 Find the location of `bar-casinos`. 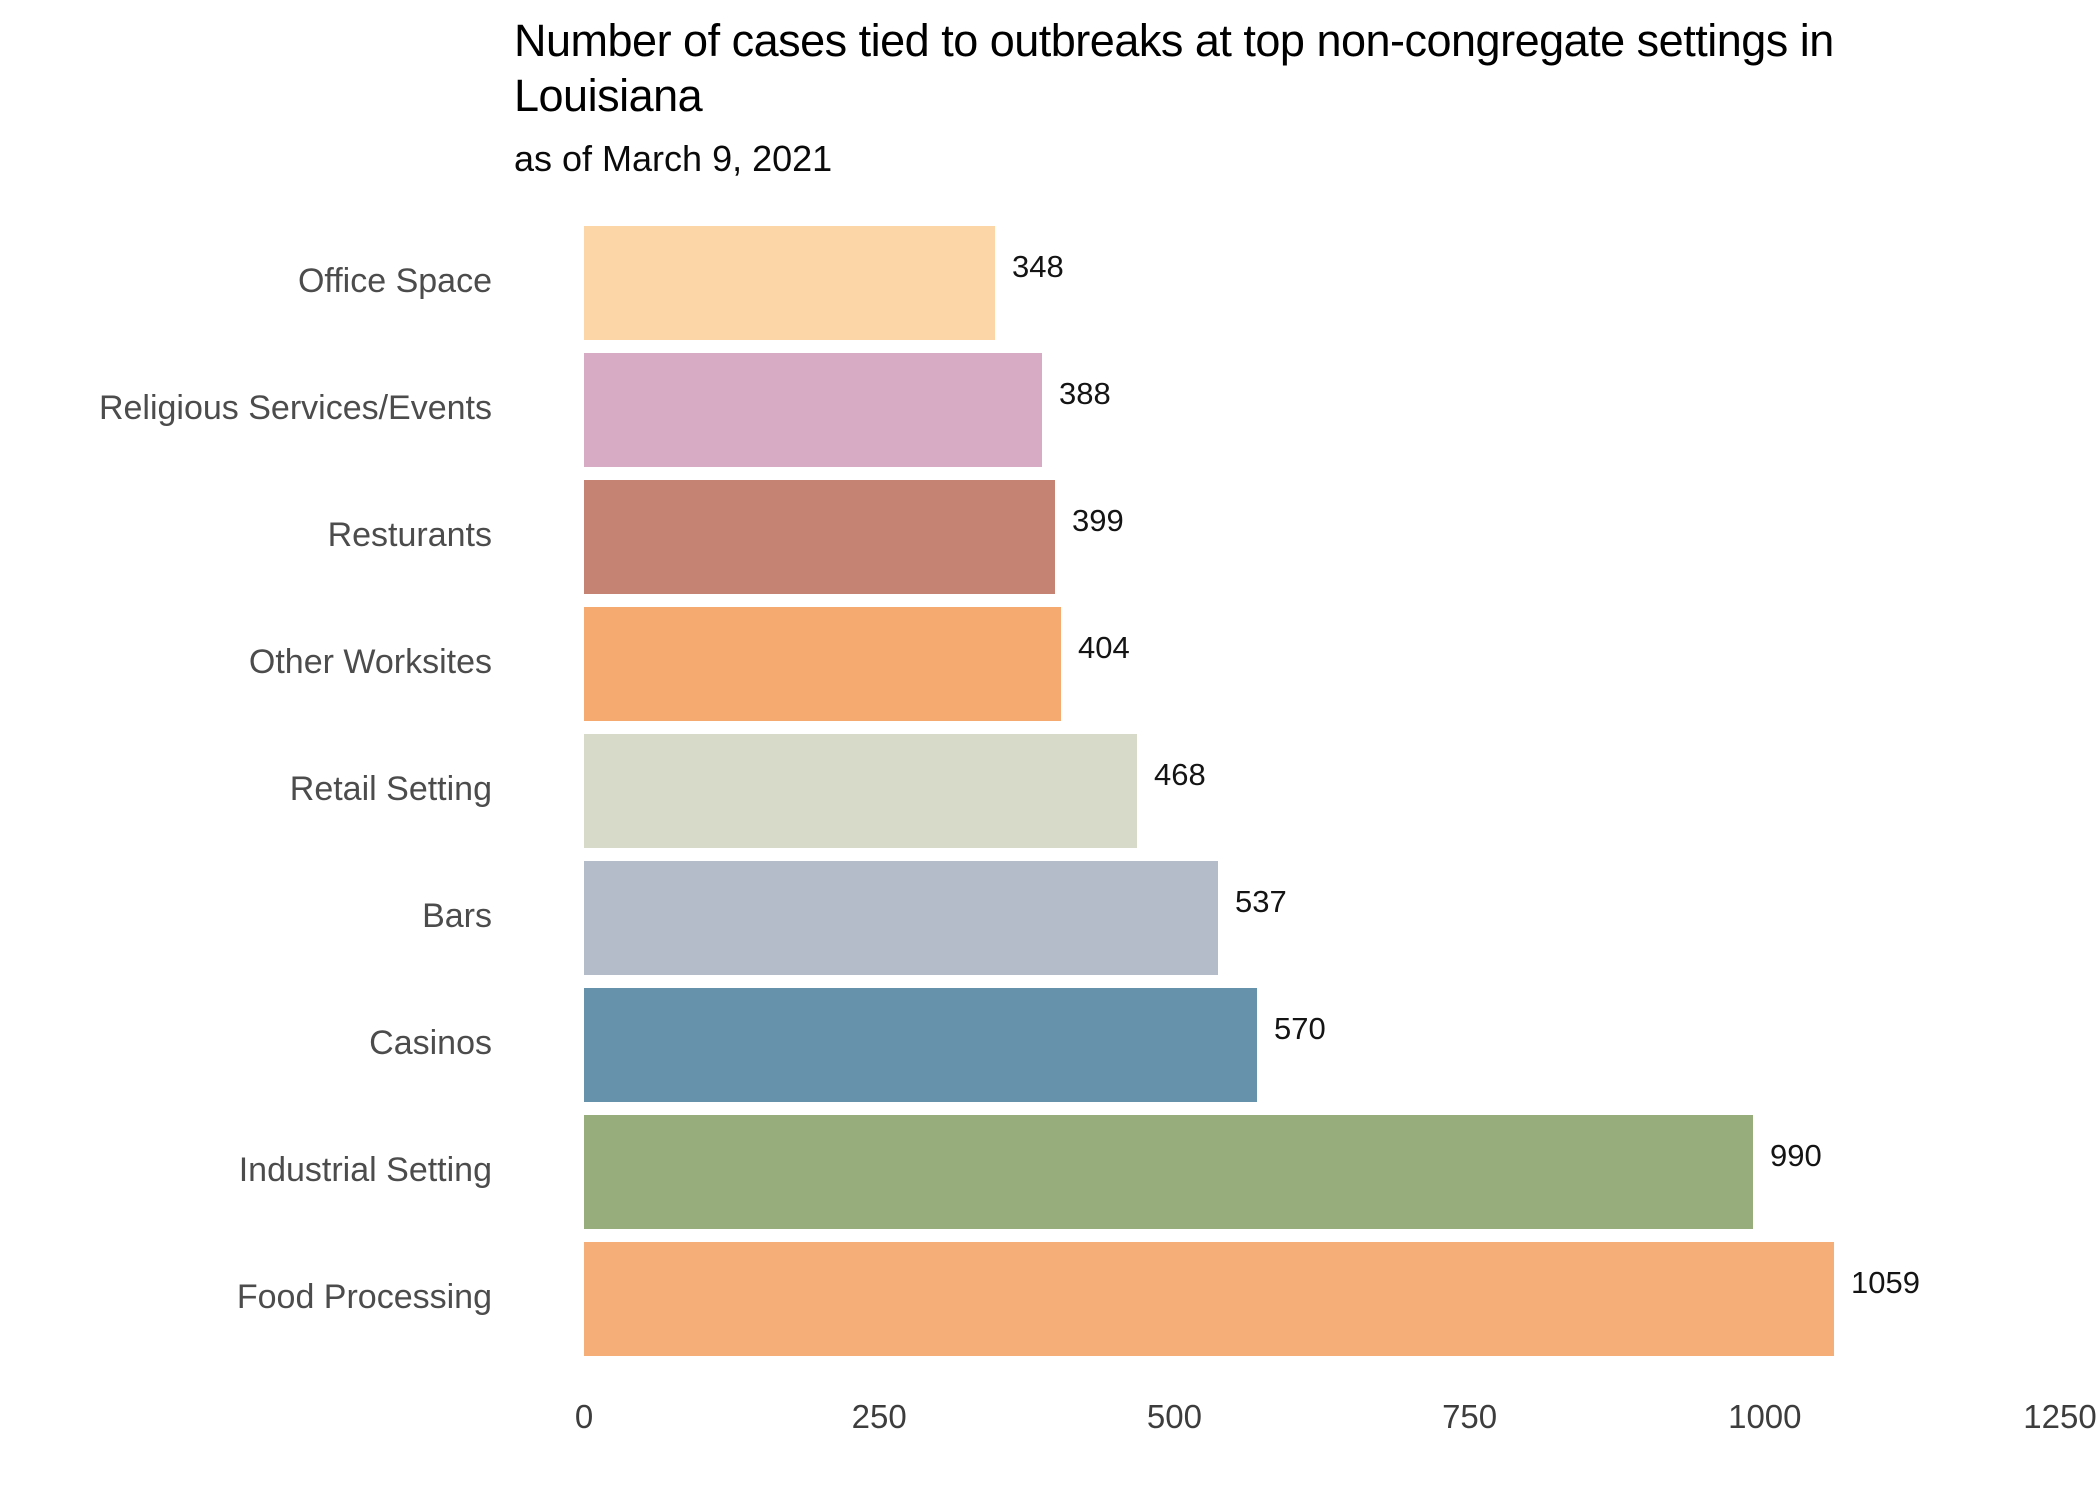

bar-casinos is located at coordinates (920, 1045).